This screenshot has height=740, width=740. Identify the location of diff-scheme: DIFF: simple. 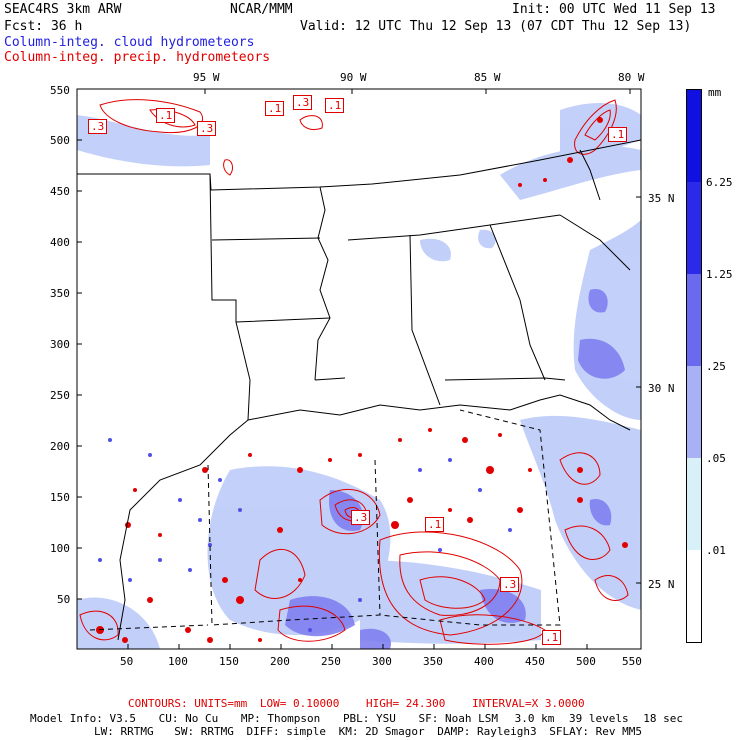
(286, 731).